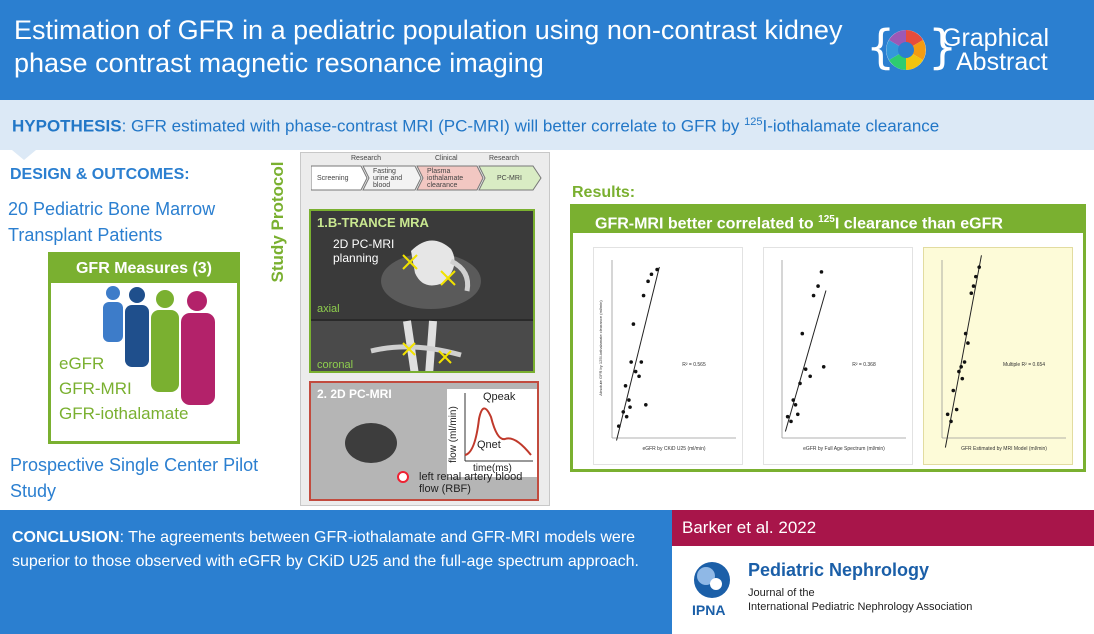 The image size is (1094, 634). I want to click on phase-clinical: Clinical, so click(446, 158).